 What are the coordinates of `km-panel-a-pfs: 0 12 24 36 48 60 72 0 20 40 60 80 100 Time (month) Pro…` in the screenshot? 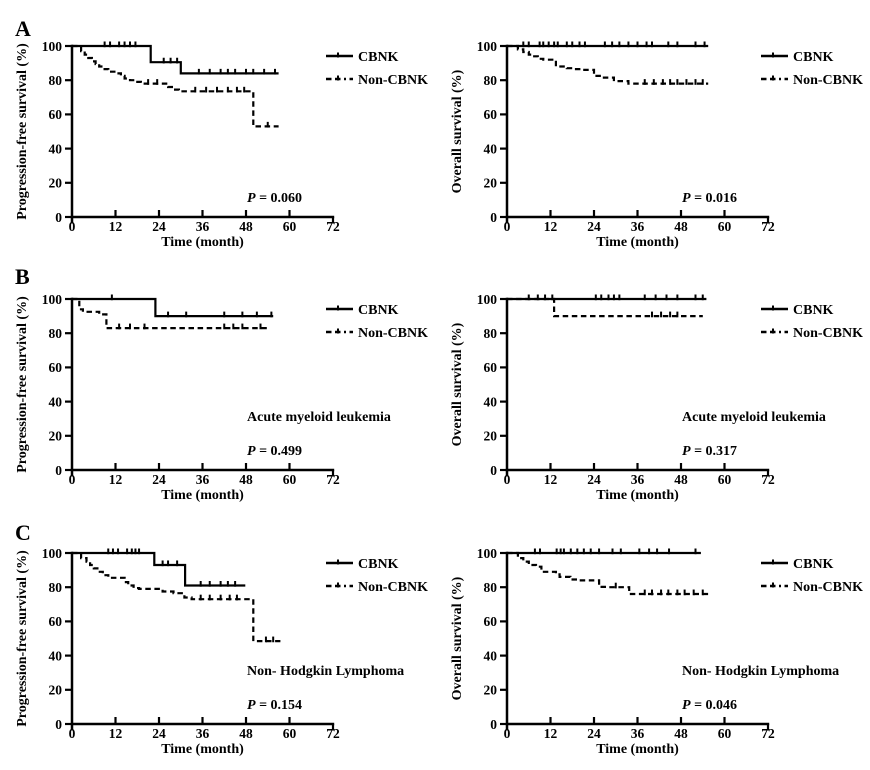 It's located at (221, 144).